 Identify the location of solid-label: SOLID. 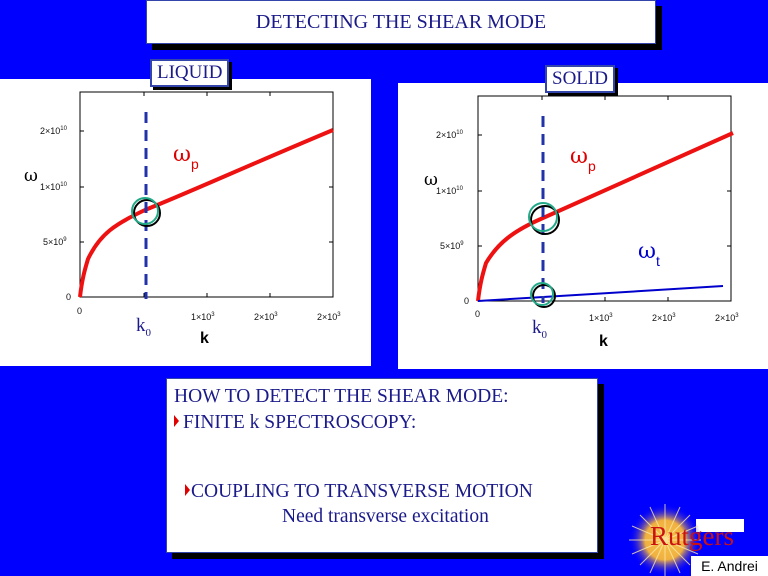
(580, 79).